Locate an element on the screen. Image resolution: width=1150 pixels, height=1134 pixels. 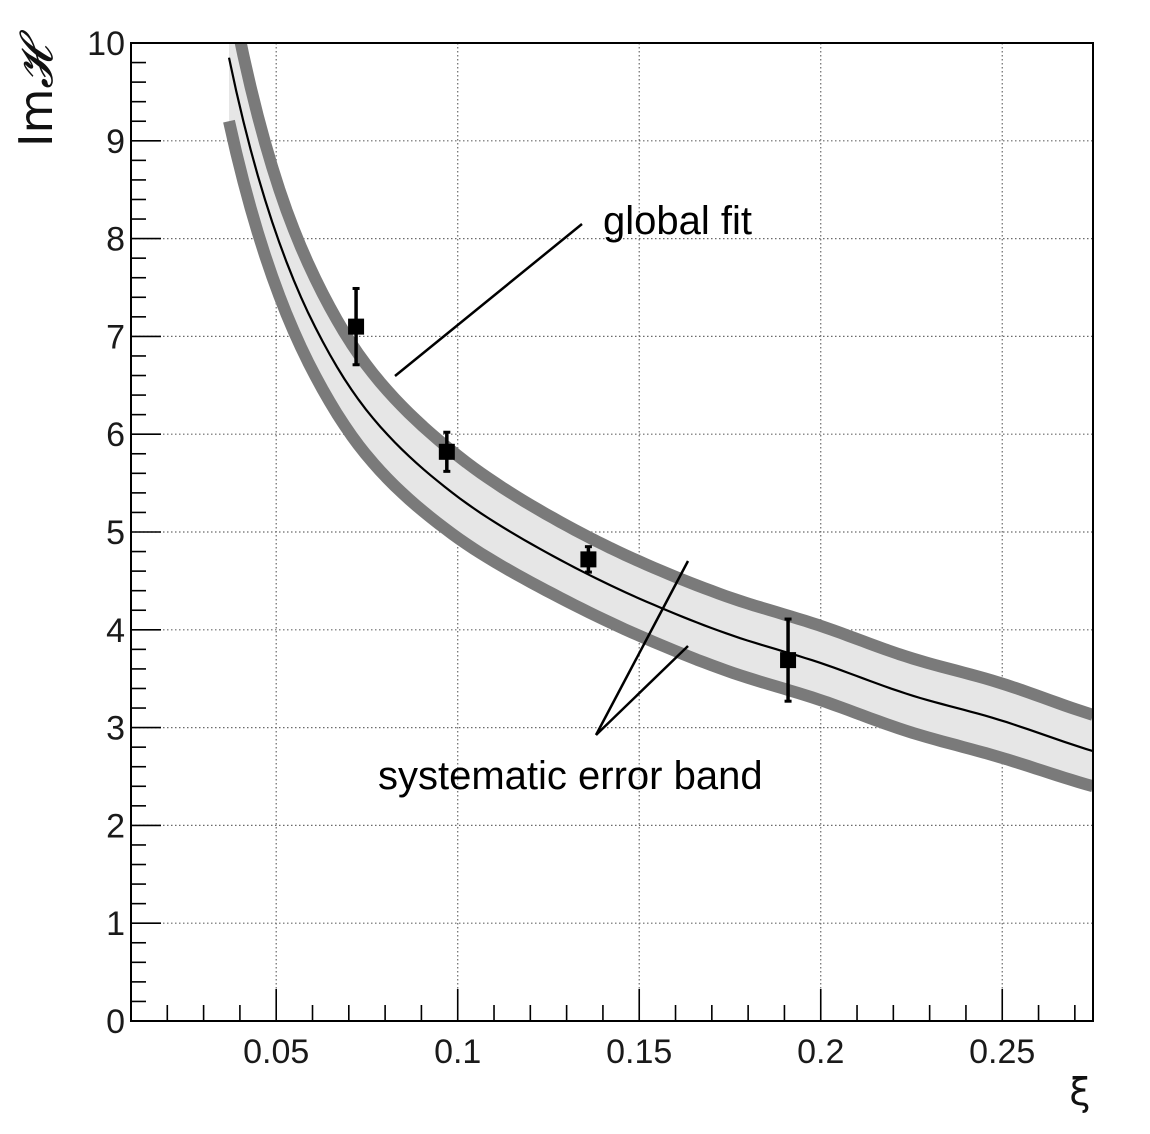
y-tick-label: 6 is located at coordinates (115, 435).